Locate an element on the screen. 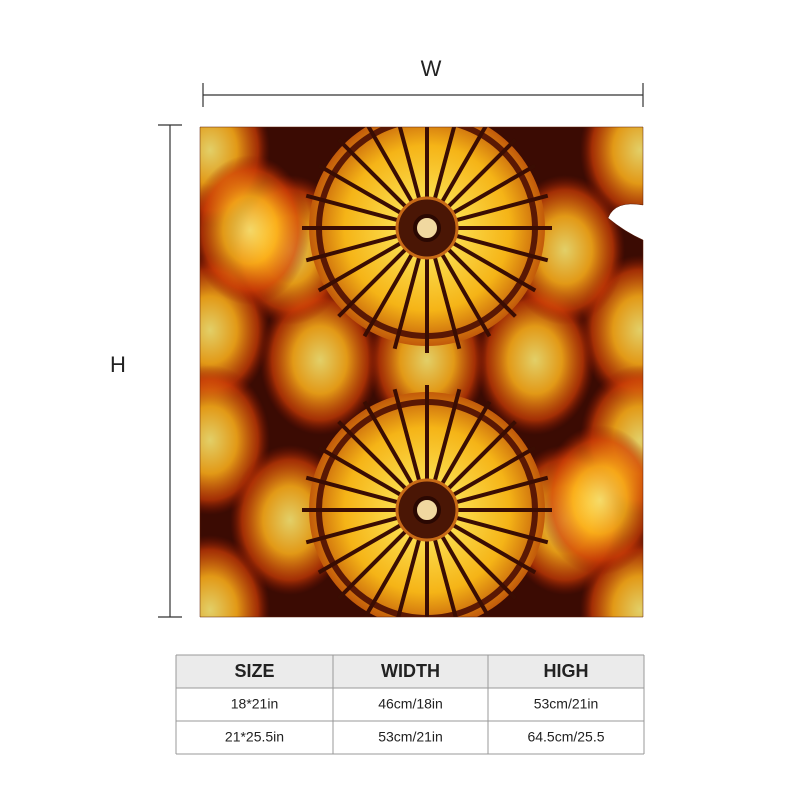  table-header-cell: SIZE is located at coordinates (254, 671).